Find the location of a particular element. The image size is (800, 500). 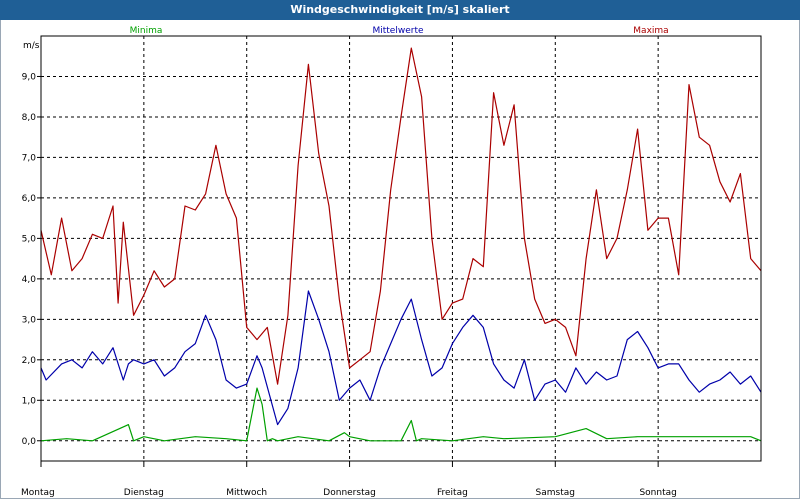

y-tick-label: 1,0 is located at coordinates (29, 401).